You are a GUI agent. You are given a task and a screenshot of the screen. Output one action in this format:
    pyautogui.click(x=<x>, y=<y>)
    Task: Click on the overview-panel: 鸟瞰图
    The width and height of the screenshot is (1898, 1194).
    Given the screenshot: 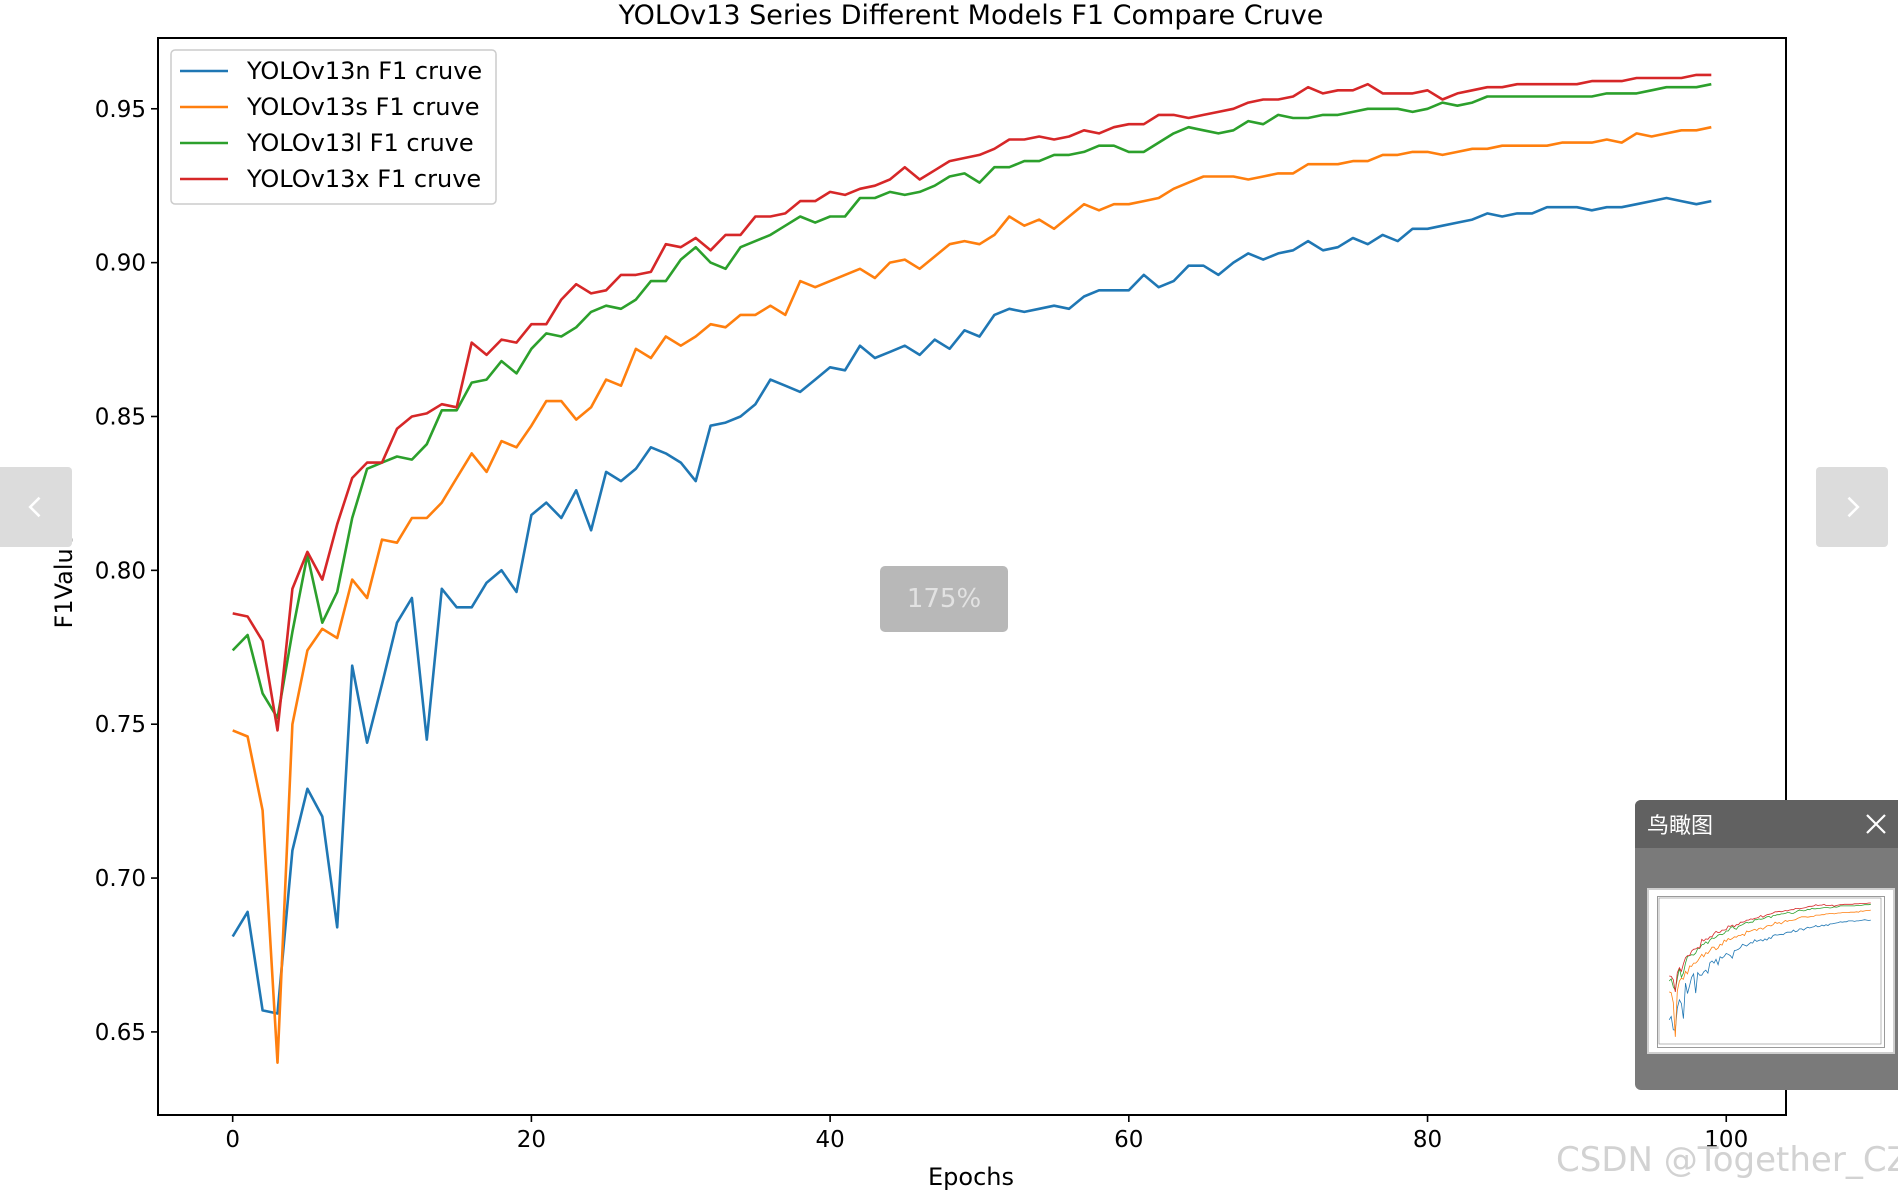 What is the action you would take?
    pyautogui.click(x=1766, y=945)
    